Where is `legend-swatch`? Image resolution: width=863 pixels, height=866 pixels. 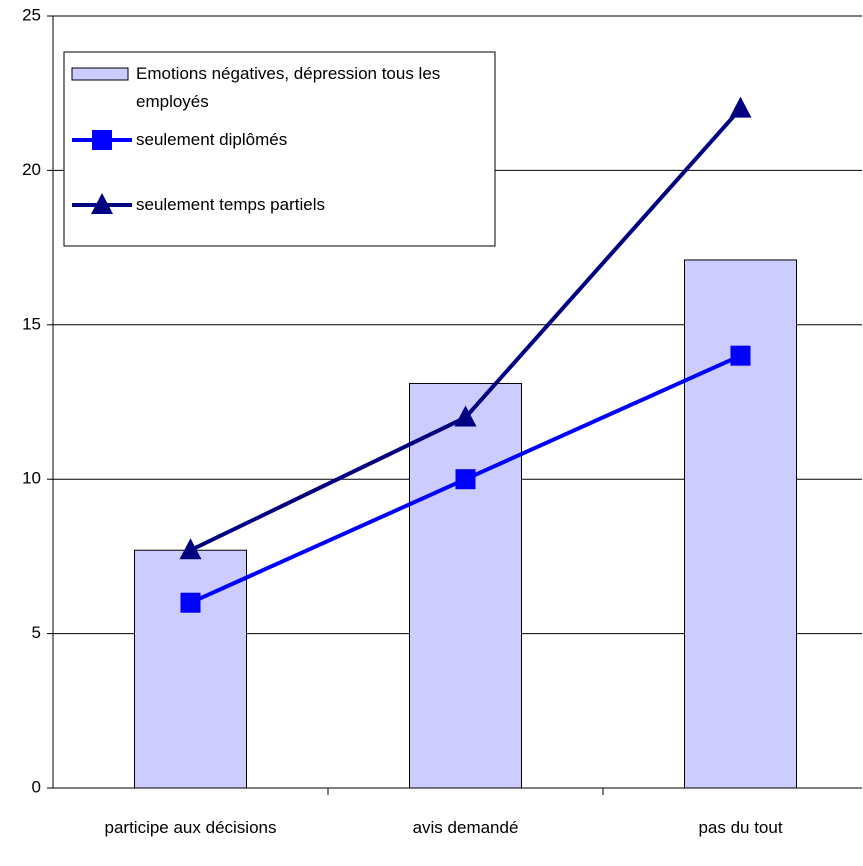
legend-swatch is located at coordinates (100, 74).